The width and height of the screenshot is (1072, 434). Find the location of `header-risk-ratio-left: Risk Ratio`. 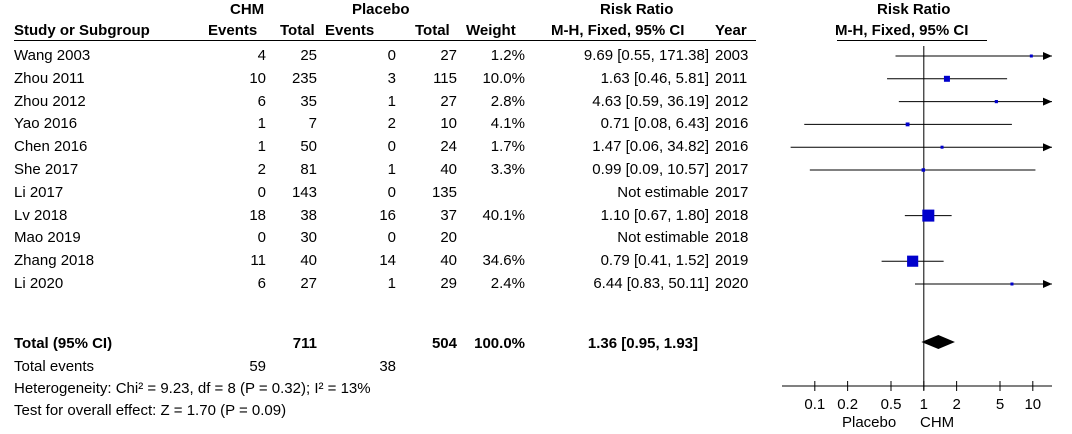

header-risk-ratio-left: Risk Ratio is located at coordinates (637, 9).